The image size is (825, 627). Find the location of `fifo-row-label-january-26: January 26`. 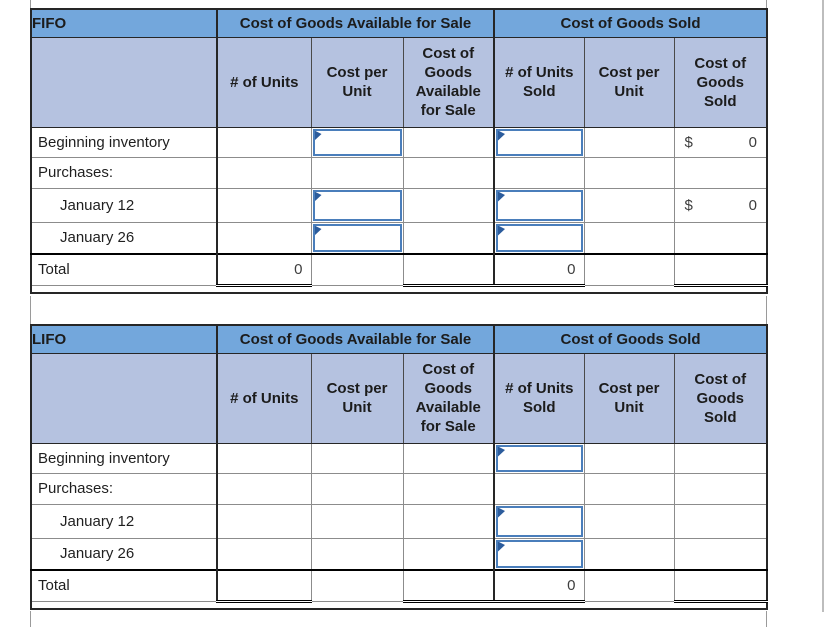

fifo-row-label-january-26: January 26 is located at coordinates (124, 238).